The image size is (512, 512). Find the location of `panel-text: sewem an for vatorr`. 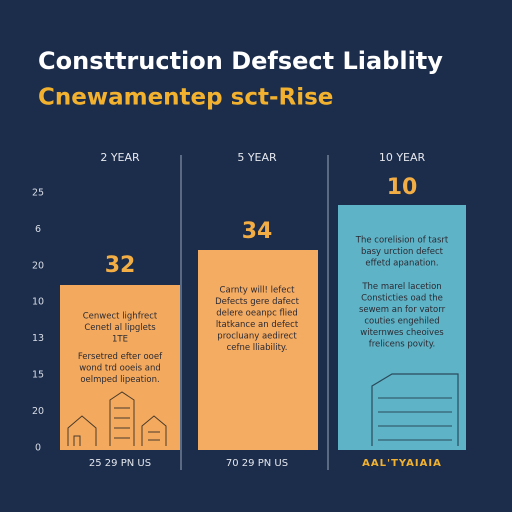

panel-text: sewem an for vatorr is located at coordinates (402, 310).